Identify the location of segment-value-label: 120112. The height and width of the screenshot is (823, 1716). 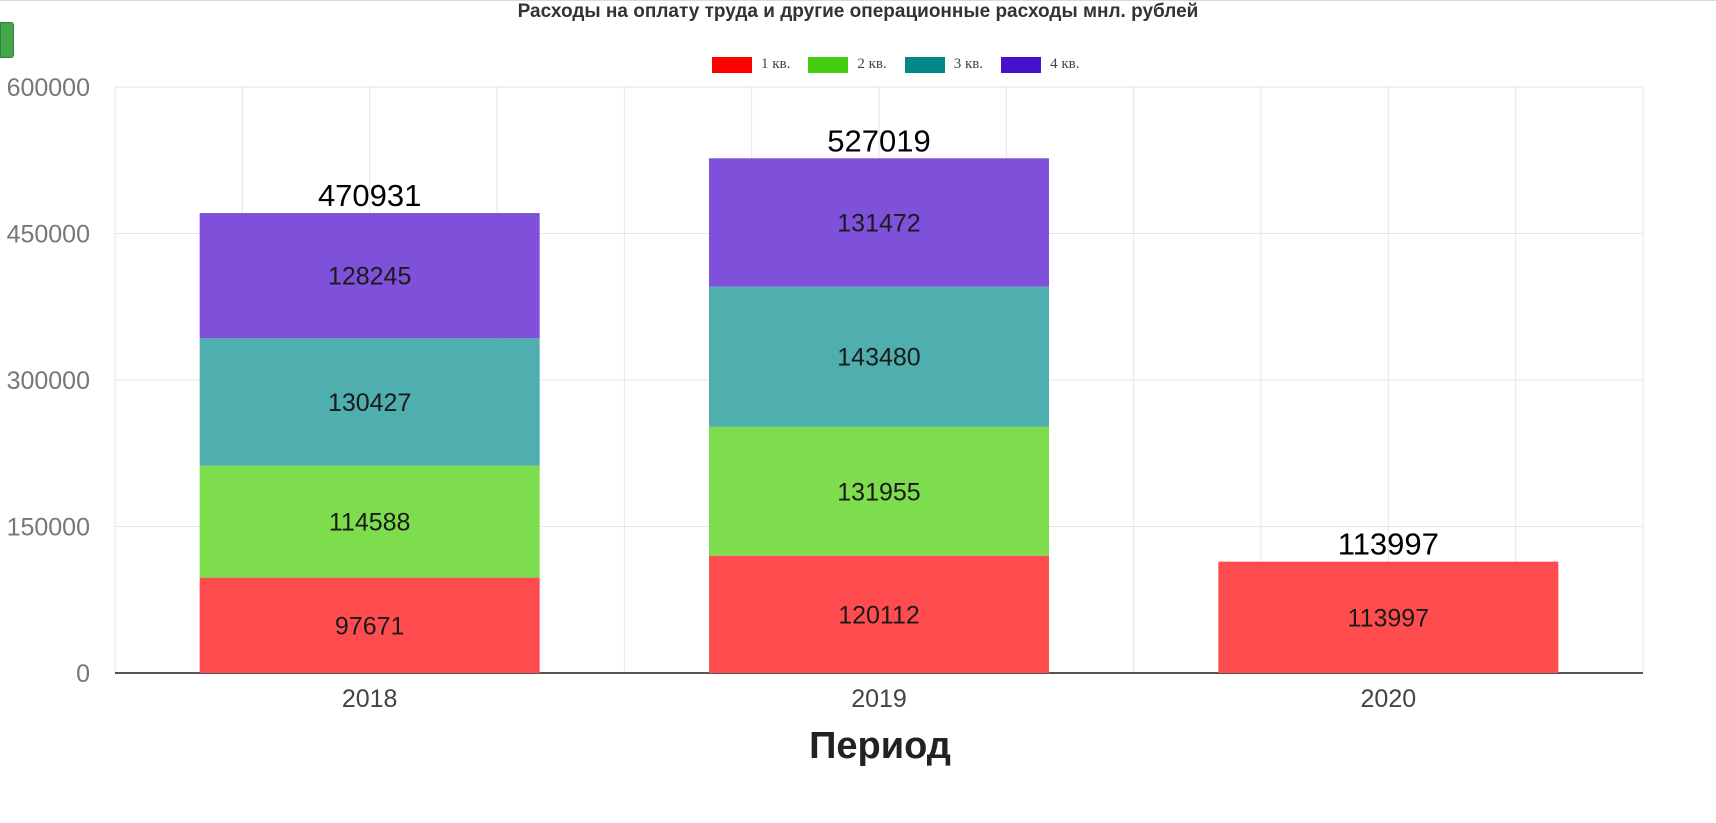
(879, 615).